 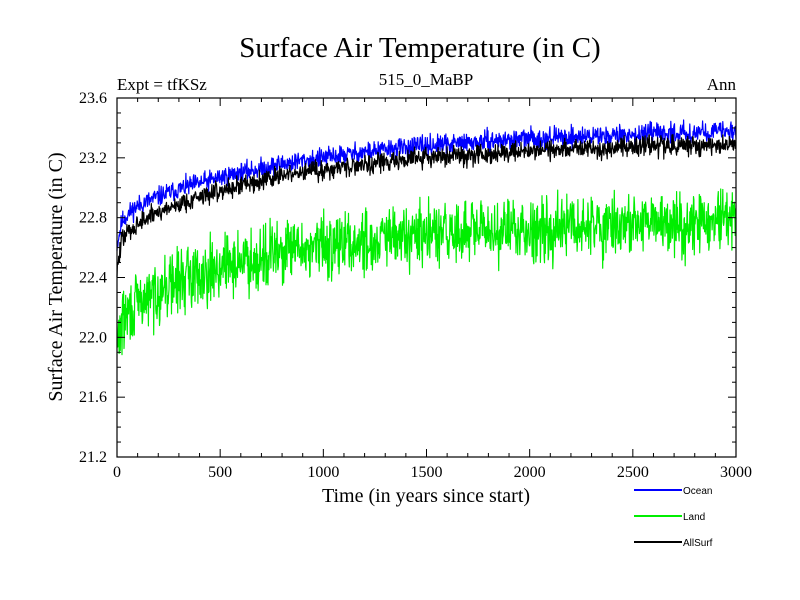 What do you see at coordinates (426, 79) in the screenshot?
I see `subtitle-run-name: 515_0_MaBP` at bounding box center [426, 79].